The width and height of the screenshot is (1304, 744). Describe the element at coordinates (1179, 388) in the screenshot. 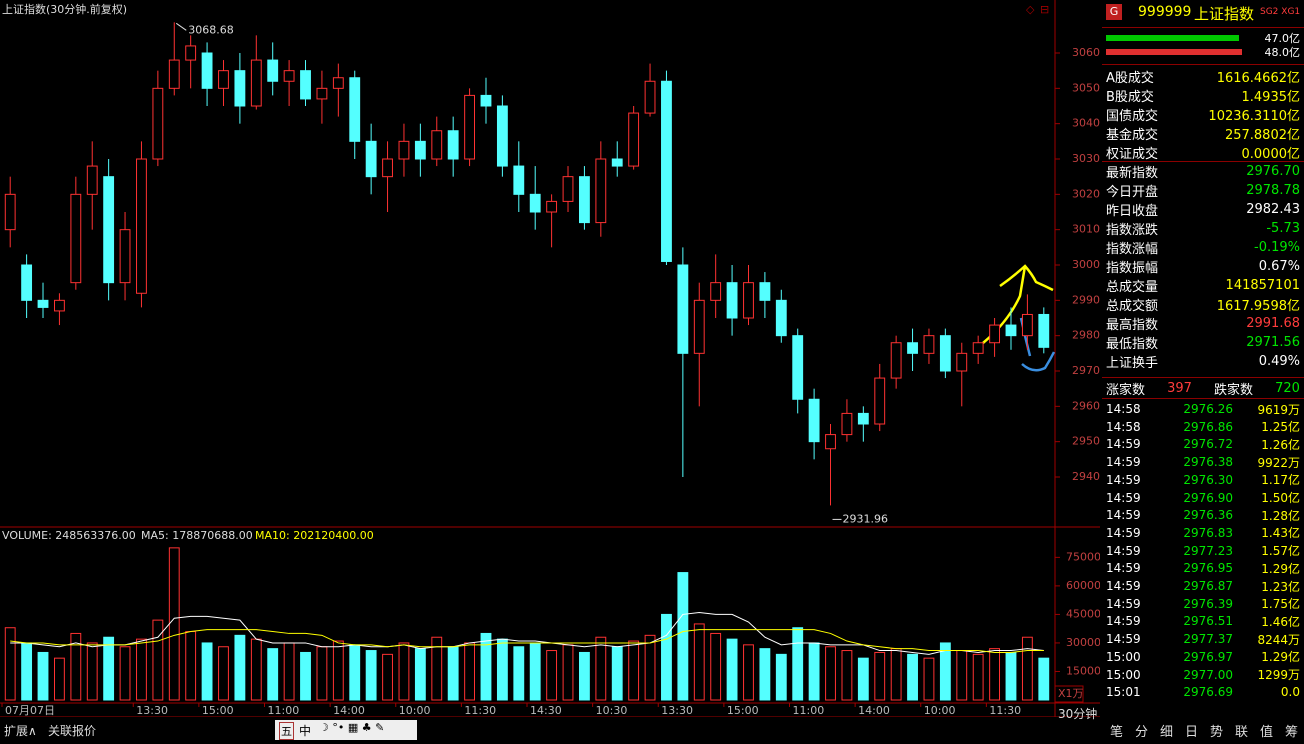

I see `ad-item: 397` at that location.